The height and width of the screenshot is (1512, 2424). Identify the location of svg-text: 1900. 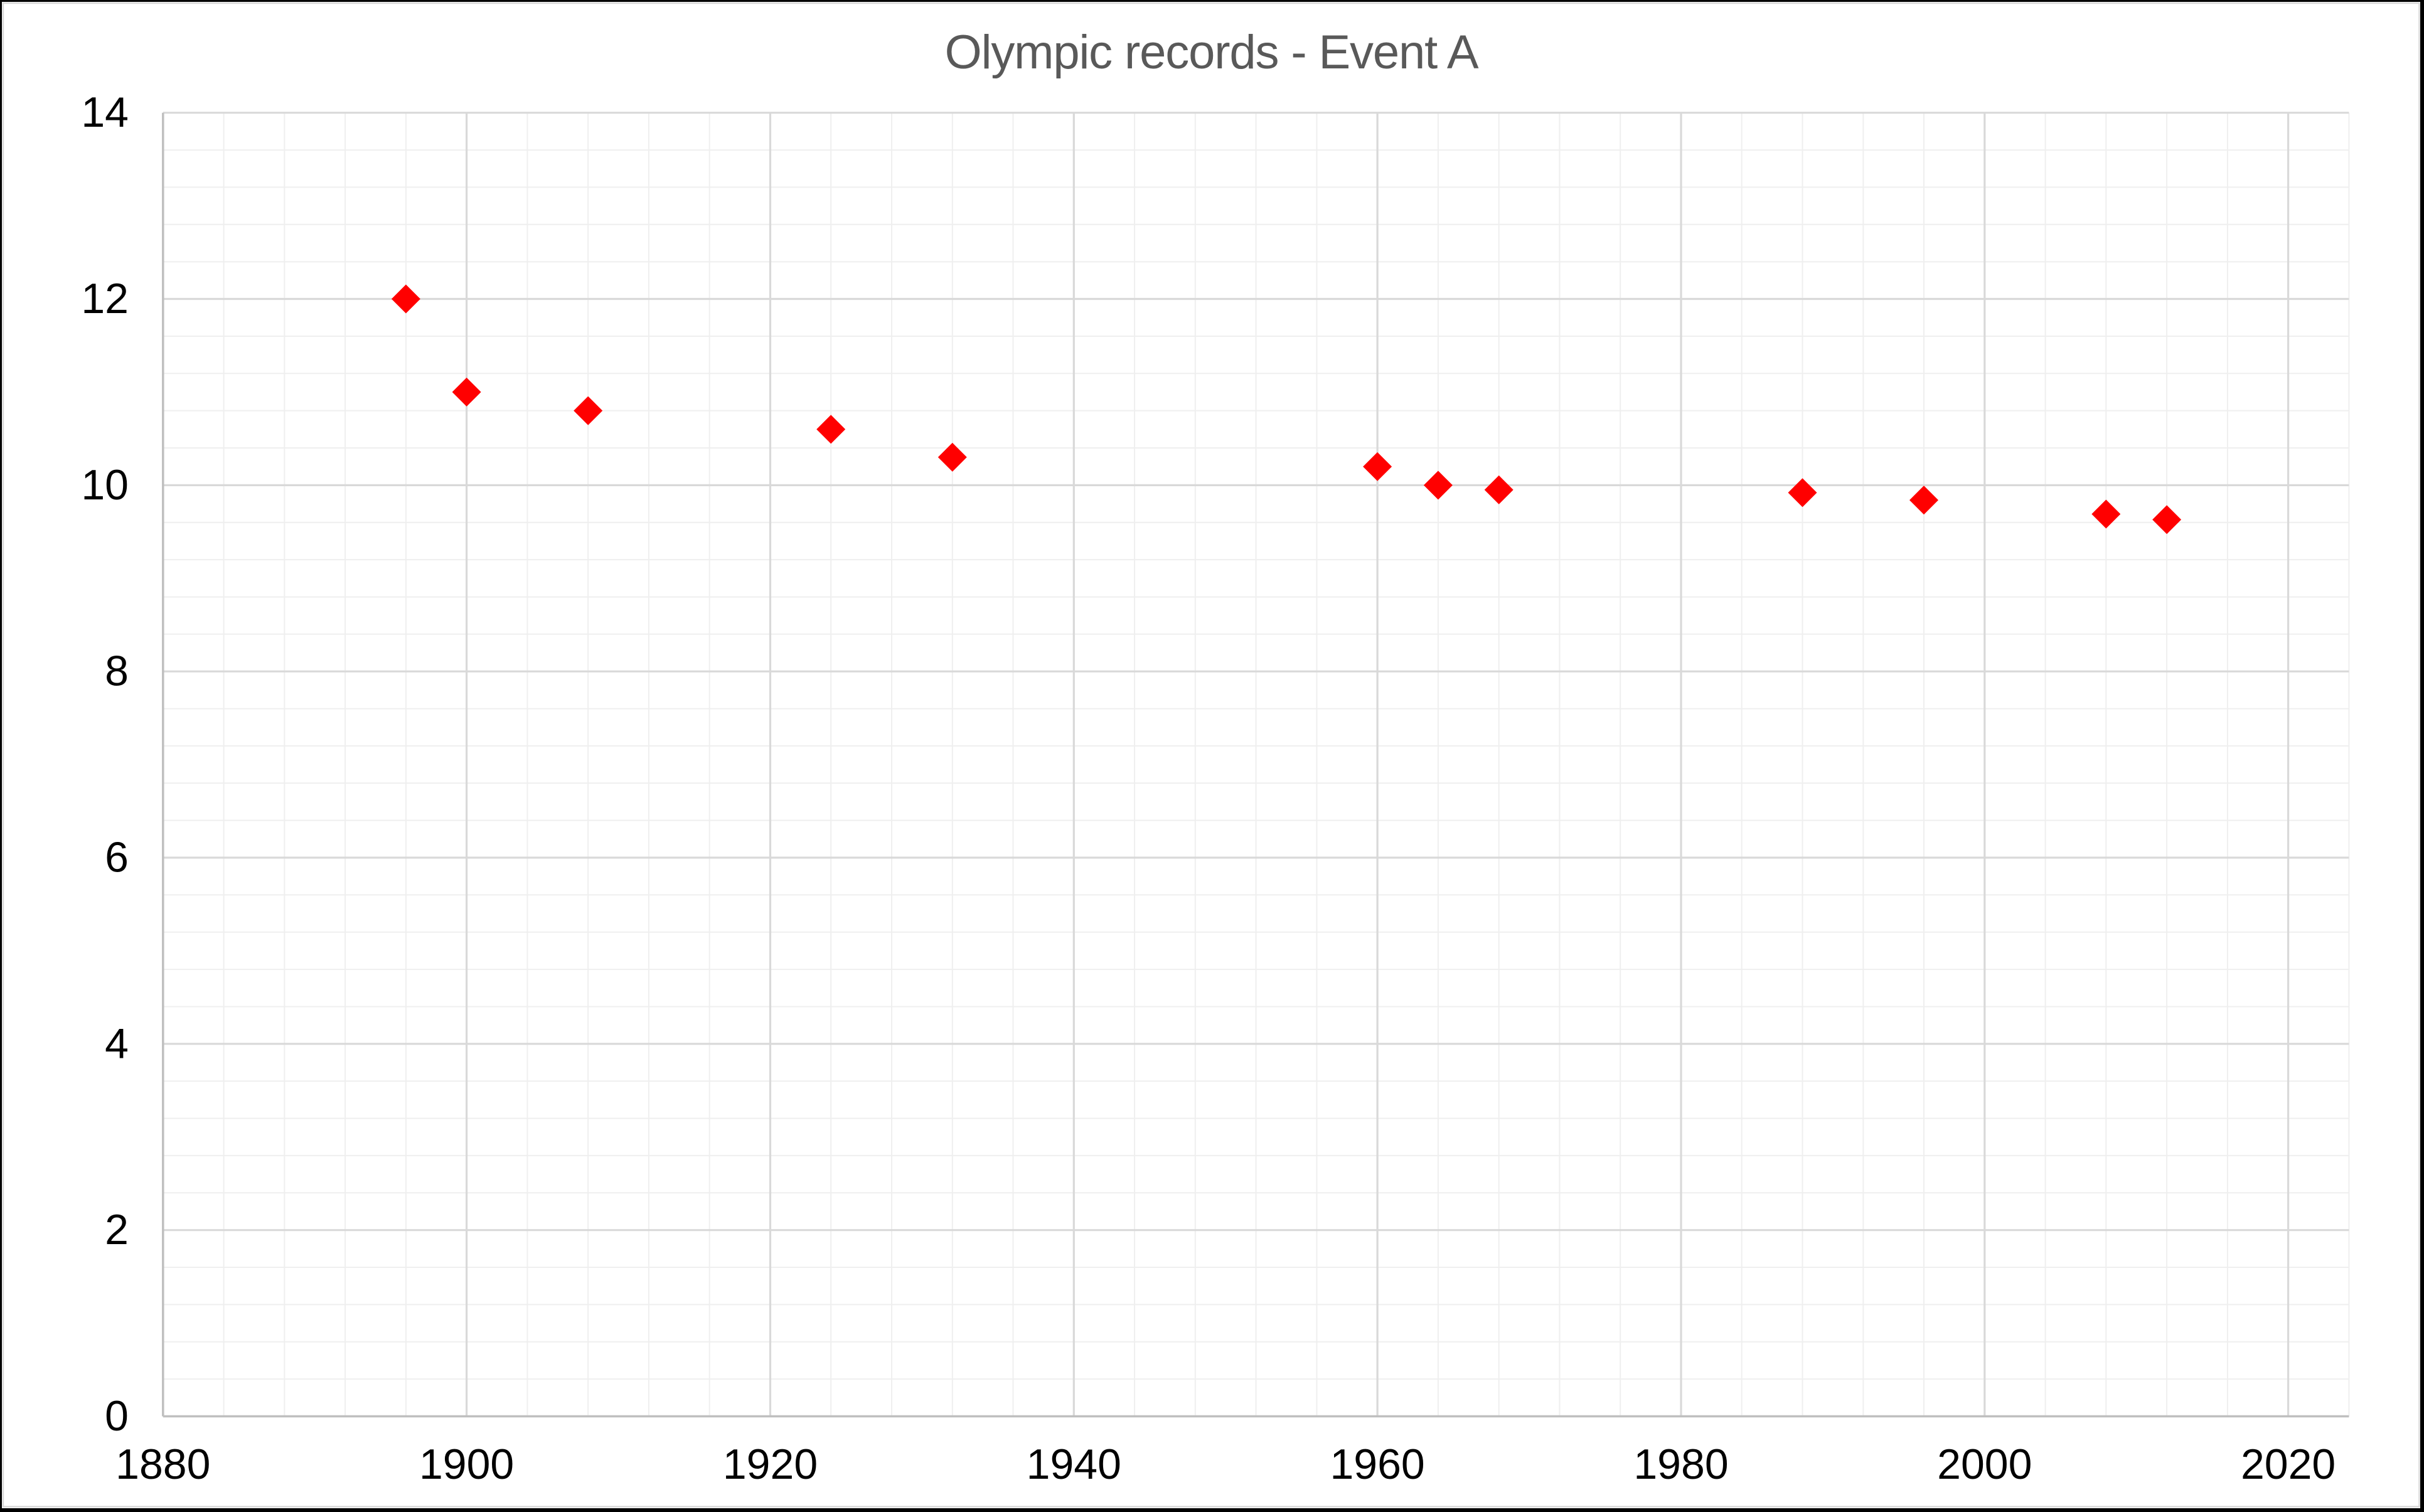
(466, 1464).